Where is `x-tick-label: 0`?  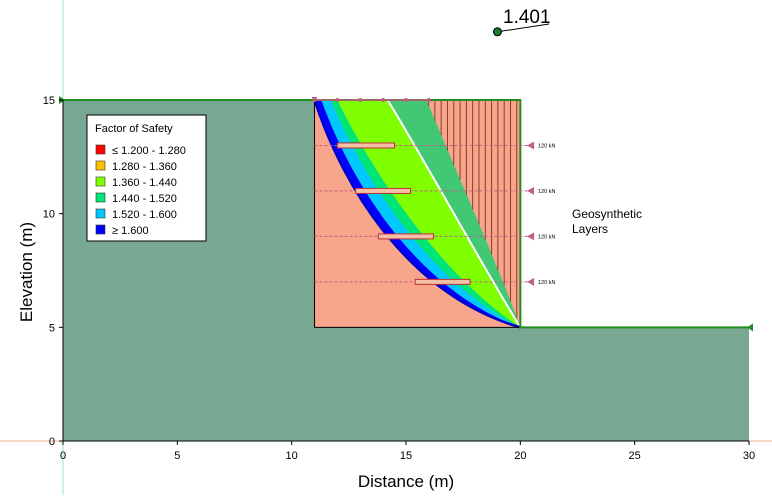
x-tick-label: 0 is located at coordinates (63, 456).